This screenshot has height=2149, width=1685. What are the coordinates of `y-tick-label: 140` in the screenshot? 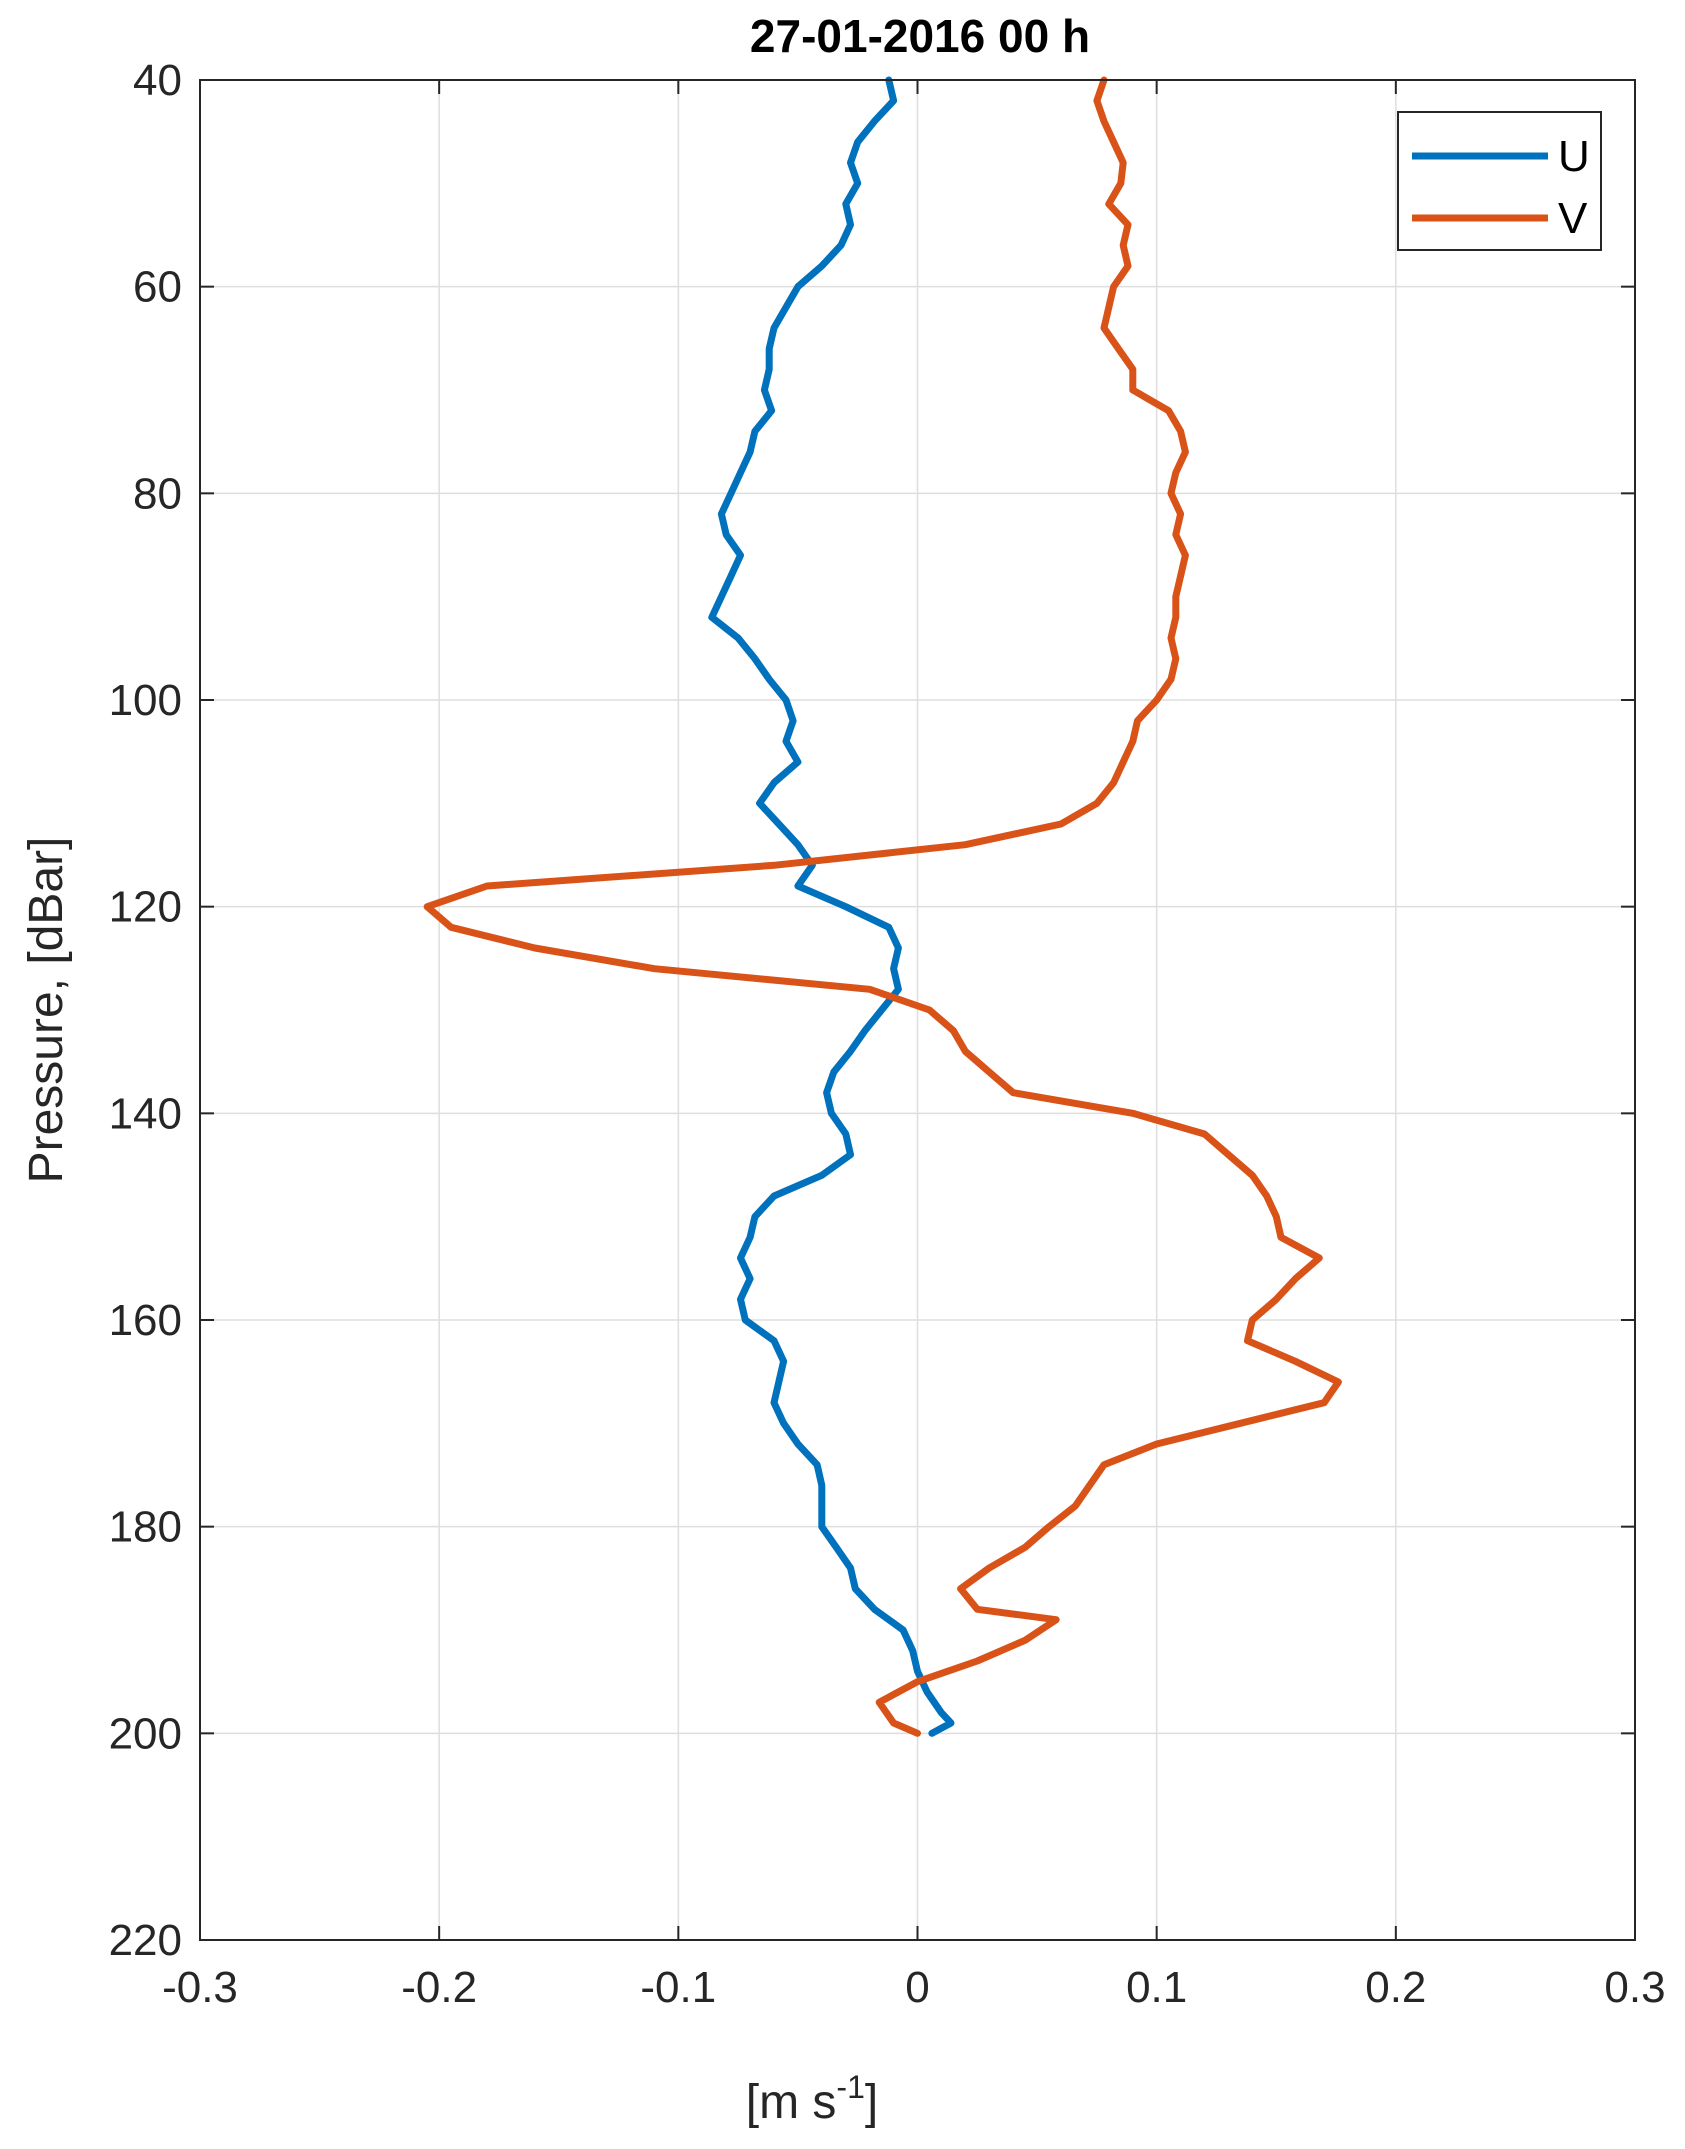 It's located at (145, 1113).